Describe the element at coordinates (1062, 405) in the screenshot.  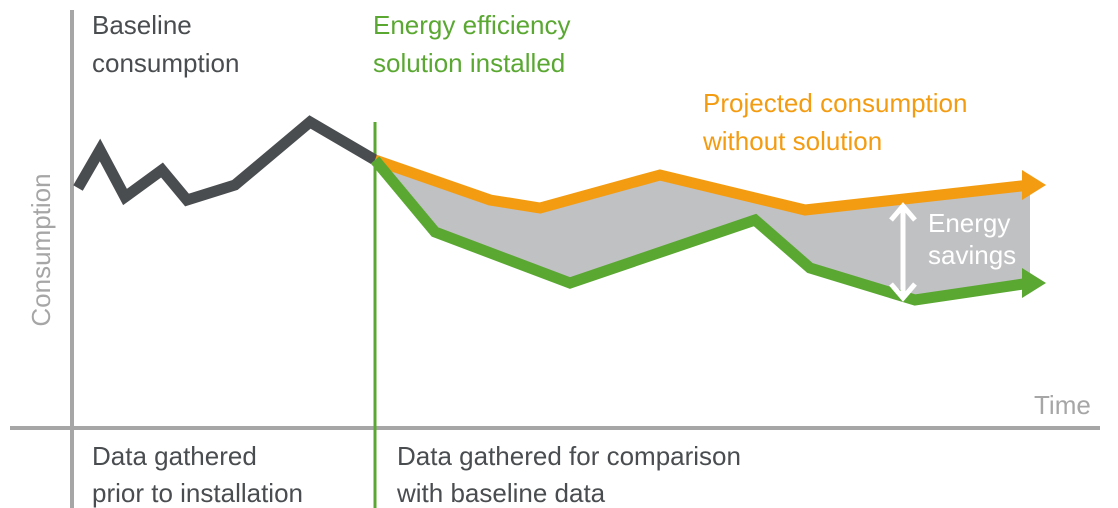
I see `x-axis-label: Time` at that location.